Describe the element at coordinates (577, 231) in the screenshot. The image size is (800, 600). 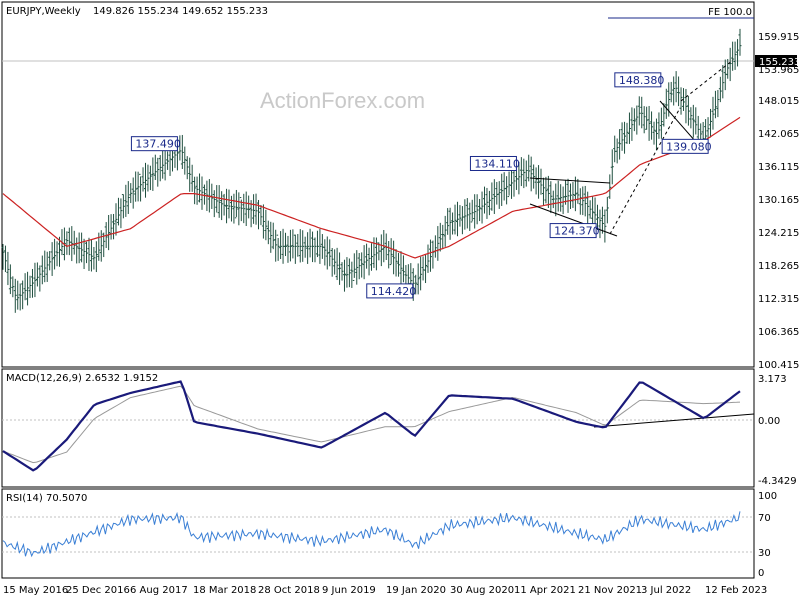
I see `annotation-label: 124.370` at that location.